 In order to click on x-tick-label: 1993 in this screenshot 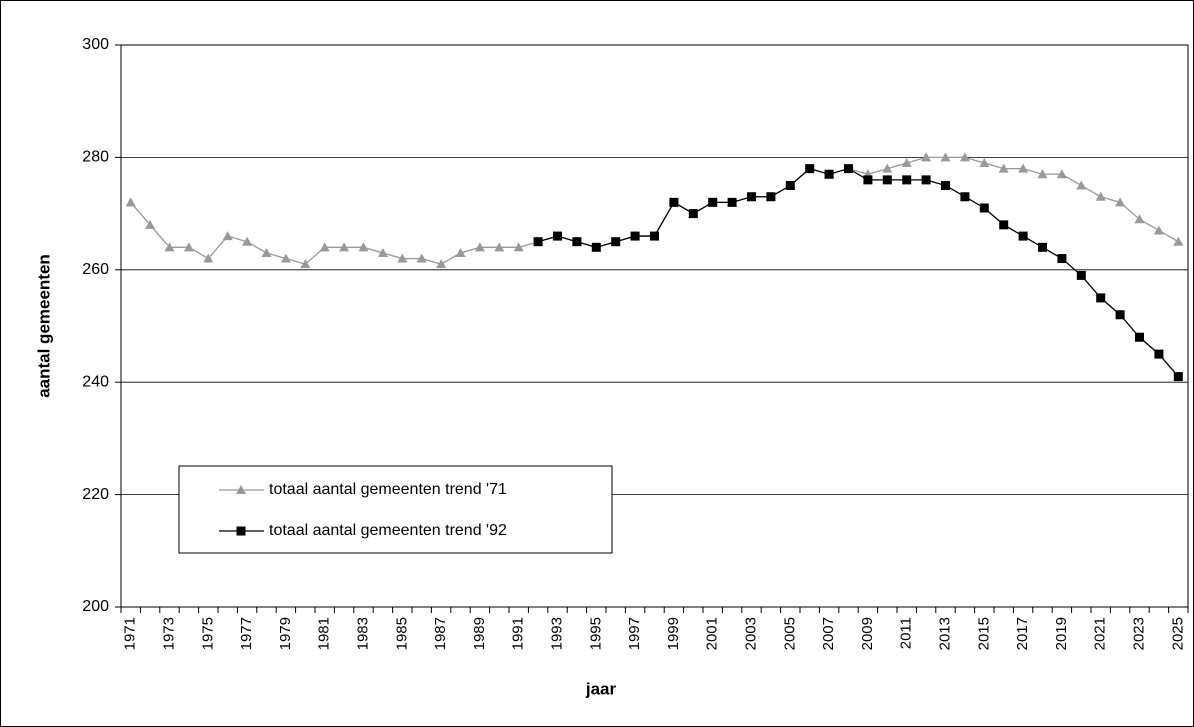, I will do `click(556, 633)`.